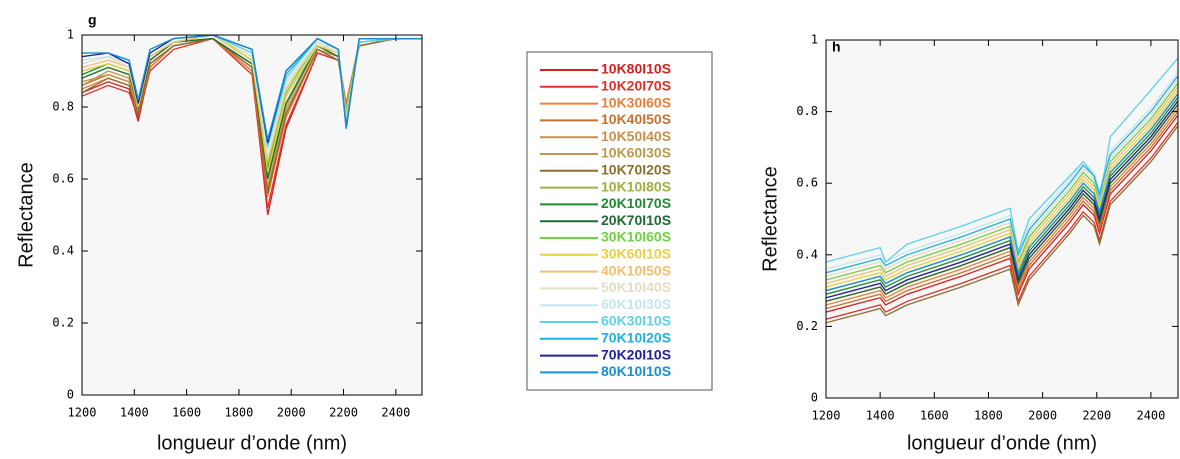 The width and height of the screenshot is (1180, 459). What do you see at coordinates (92, 20) in the screenshot?
I see `chart-title: g` at bounding box center [92, 20].